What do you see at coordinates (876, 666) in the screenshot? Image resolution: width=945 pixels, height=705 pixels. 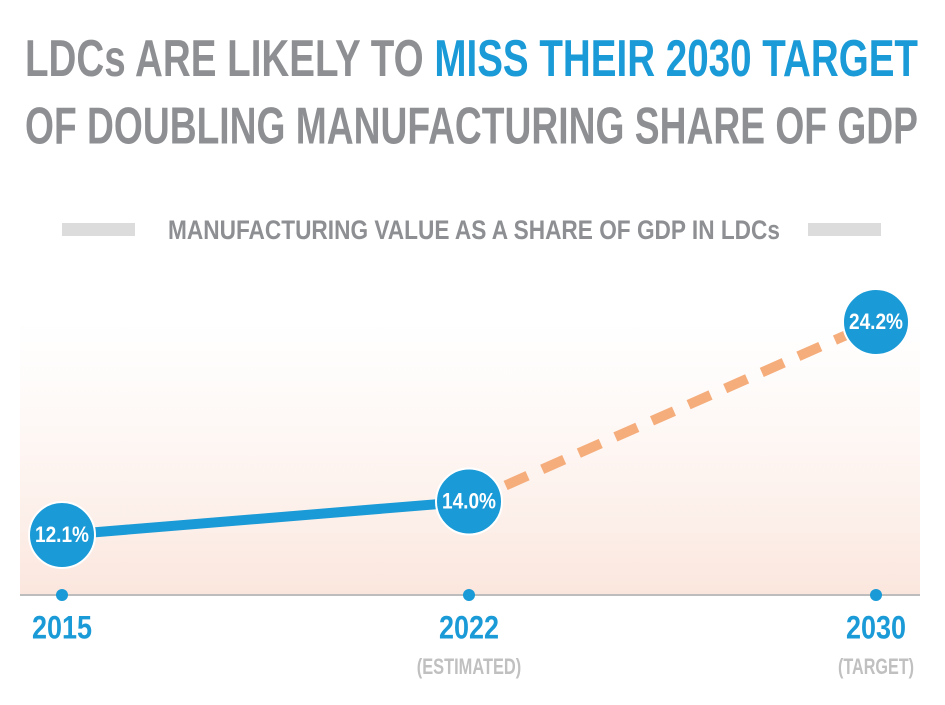 I see `x-tick-note: (TARGET)` at bounding box center [876, 666].